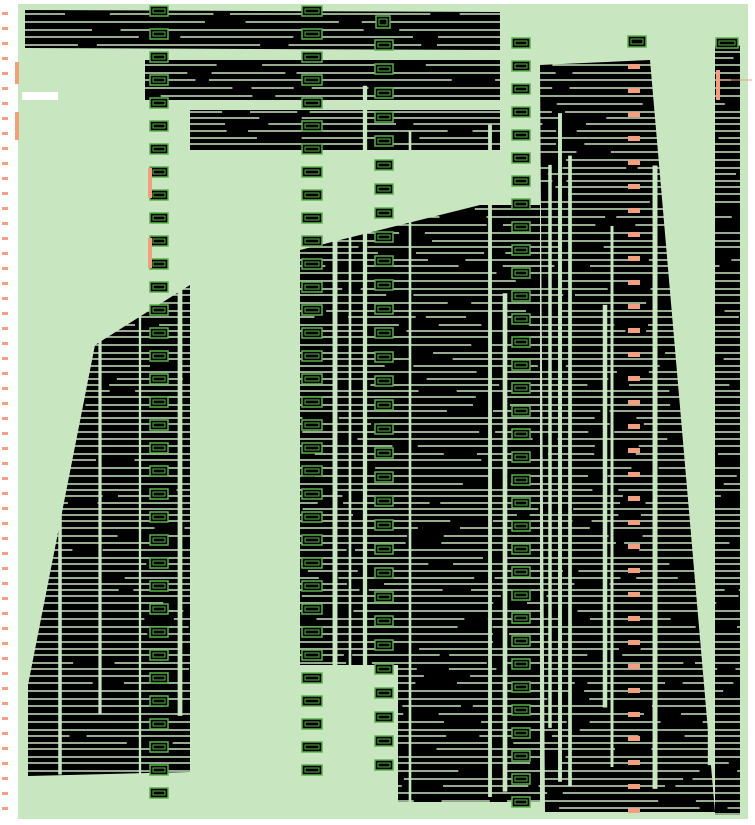 Image resolution: width=755 pixels, height=825 pixels. What do you see at coordinates (40, 96) in the screenshot?
I see `label-box` at bounding box center [40, 96].